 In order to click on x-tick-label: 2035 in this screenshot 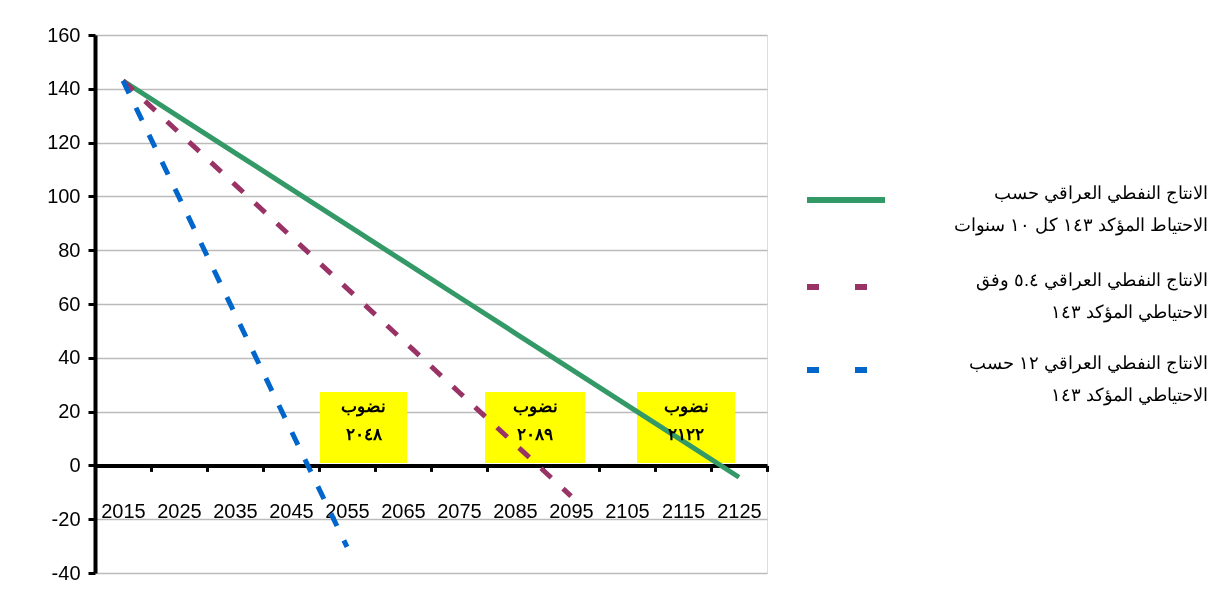, I will do `click(235, 510)`.